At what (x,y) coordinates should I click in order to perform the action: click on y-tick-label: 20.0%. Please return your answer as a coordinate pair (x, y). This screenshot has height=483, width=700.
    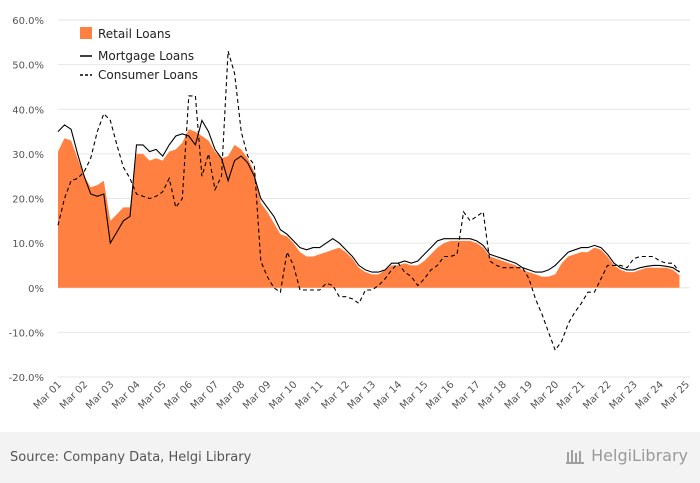
    Looking at the image, I should click on (28, 200).